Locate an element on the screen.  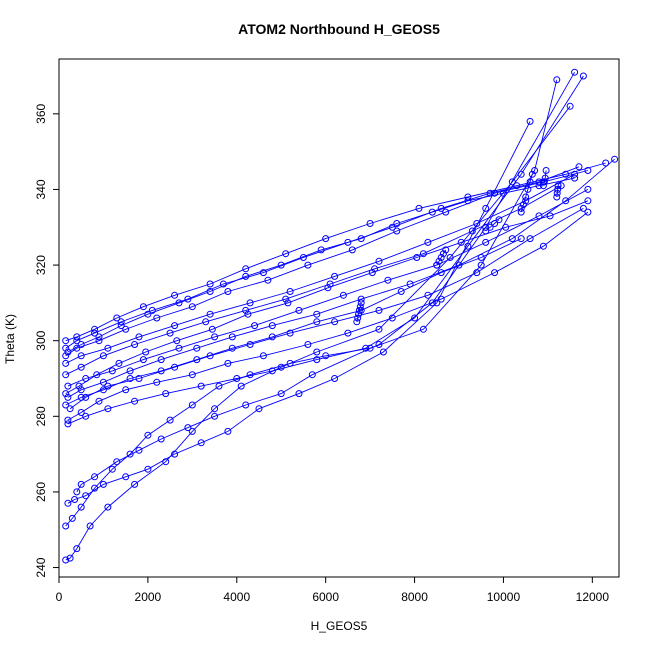
x-tick-label: 4000 is located at coordinates (236, 597).